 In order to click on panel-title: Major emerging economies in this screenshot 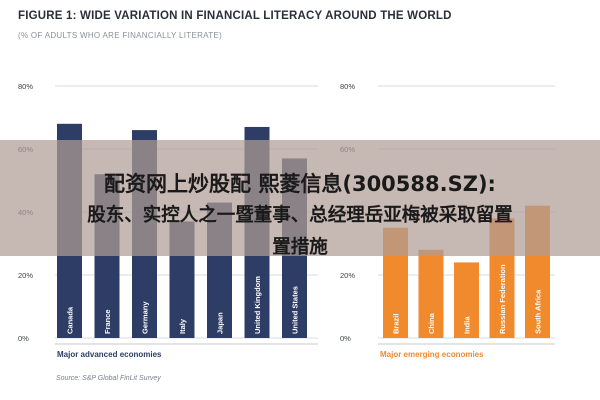, I will do `click(432, 354)`.